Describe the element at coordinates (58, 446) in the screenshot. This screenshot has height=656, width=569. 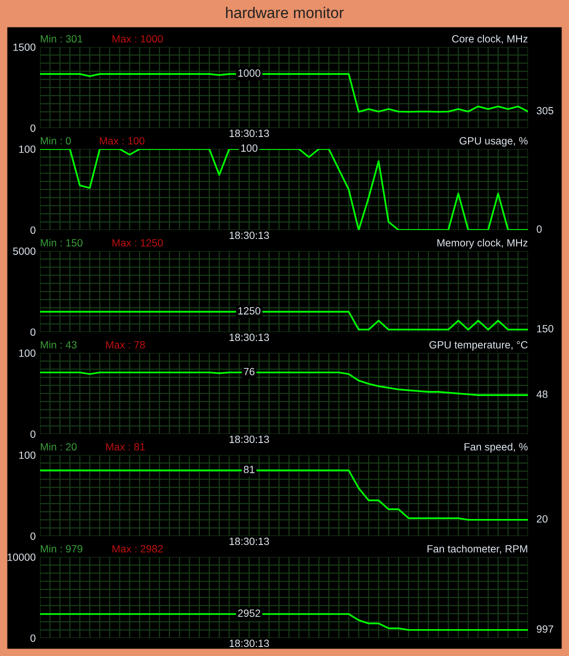
I see `text: Min : 20` at that location.